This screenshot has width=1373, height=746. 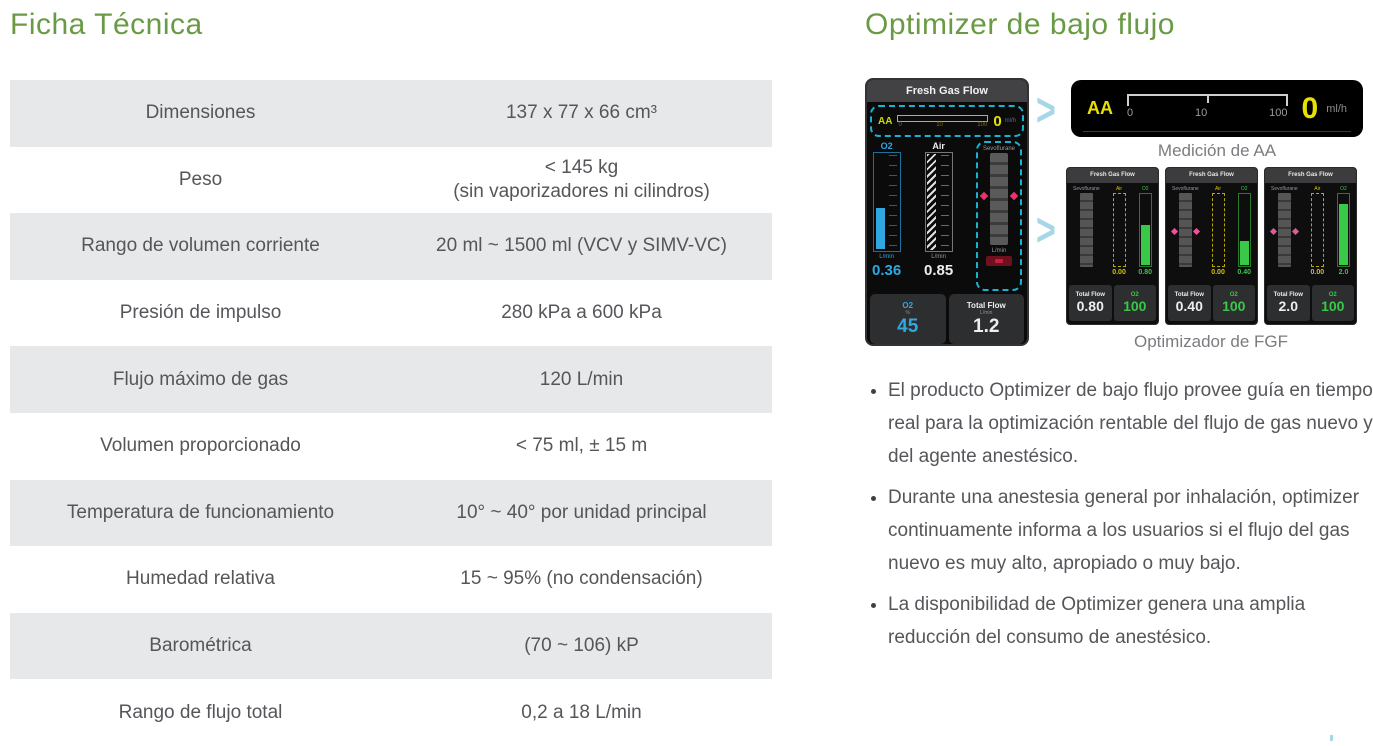 What do you see at coordinates (200, 246) in the screenshot?
I see `spec-label: Rango de volumen corriente` at bounding box center [200, 246].